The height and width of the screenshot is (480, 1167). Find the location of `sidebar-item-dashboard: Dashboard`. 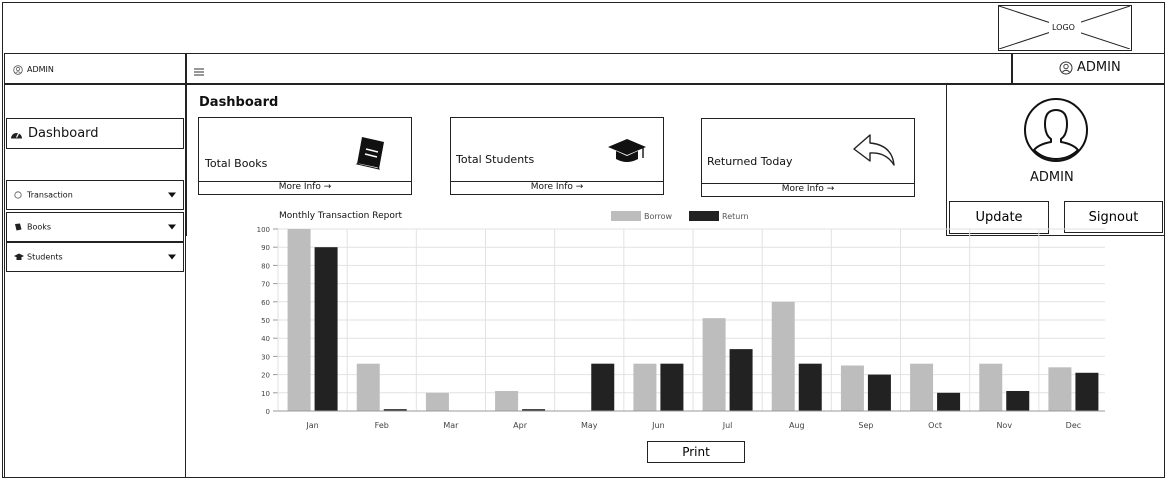

sidebar-item-dashboard: Dashboard is located at coordinates (95, 133).